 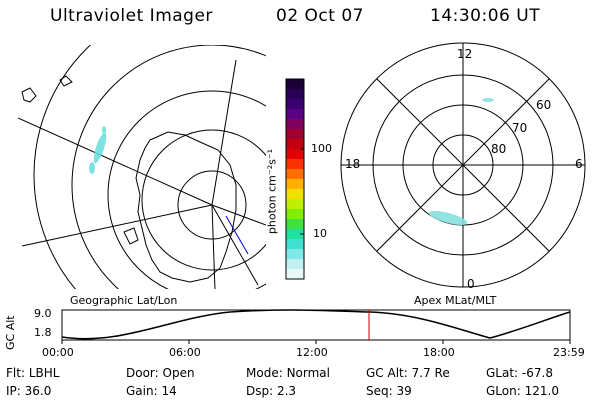 I want to click on colorbar, so click(x=295, y=179).